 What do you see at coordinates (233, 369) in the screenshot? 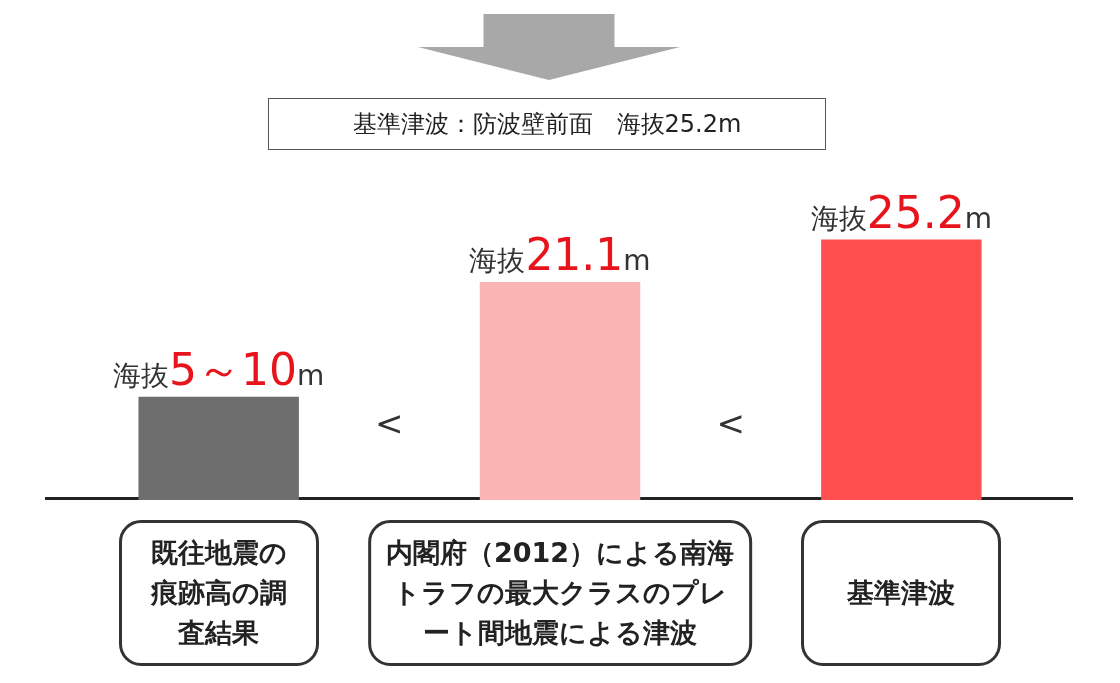
I see `data-label: 5～10` at bounding box center [233, 369].